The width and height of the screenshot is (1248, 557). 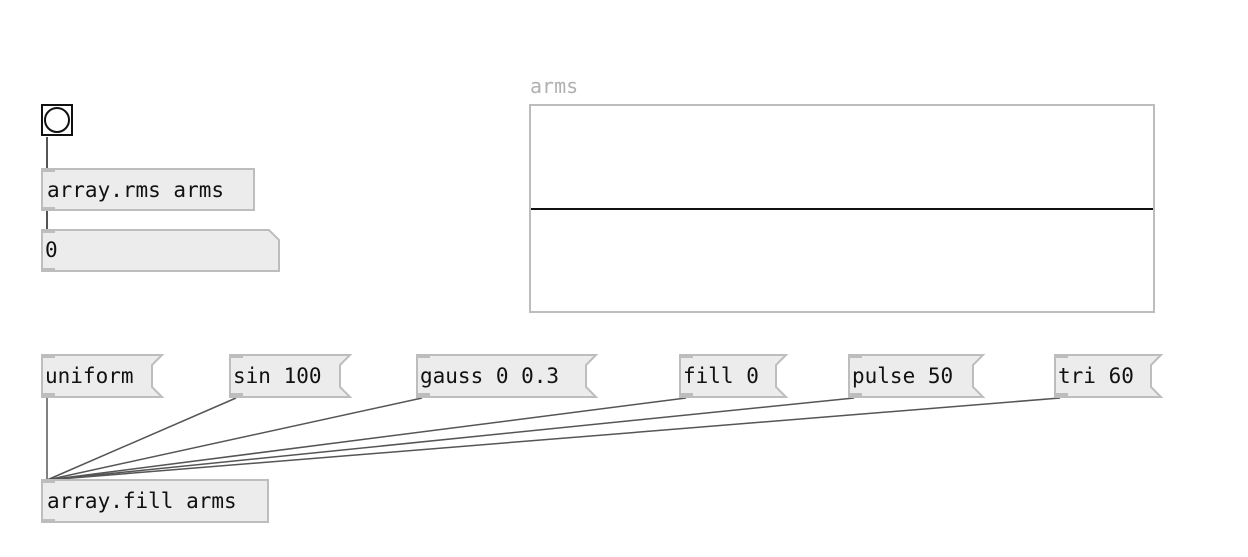 I want to click on cord-fill-to-fill, so click(x=366, y=439).